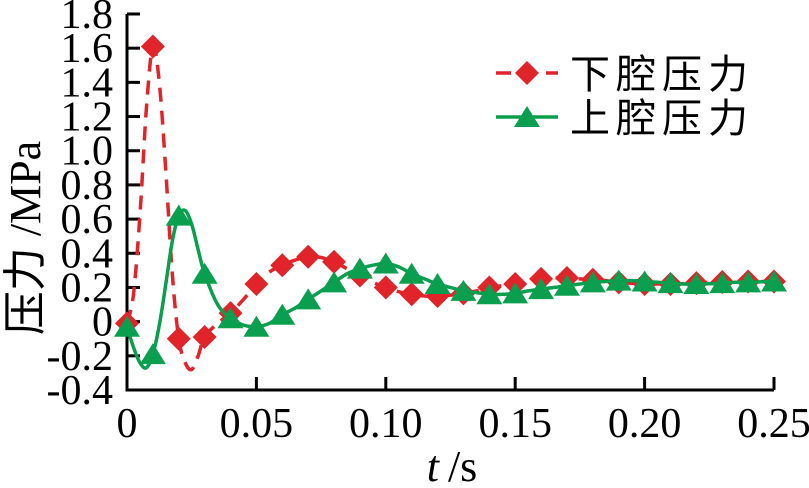 This screenshot has width=809, height=488. I want to click on legend-diamond-marker, so click(527, 73).